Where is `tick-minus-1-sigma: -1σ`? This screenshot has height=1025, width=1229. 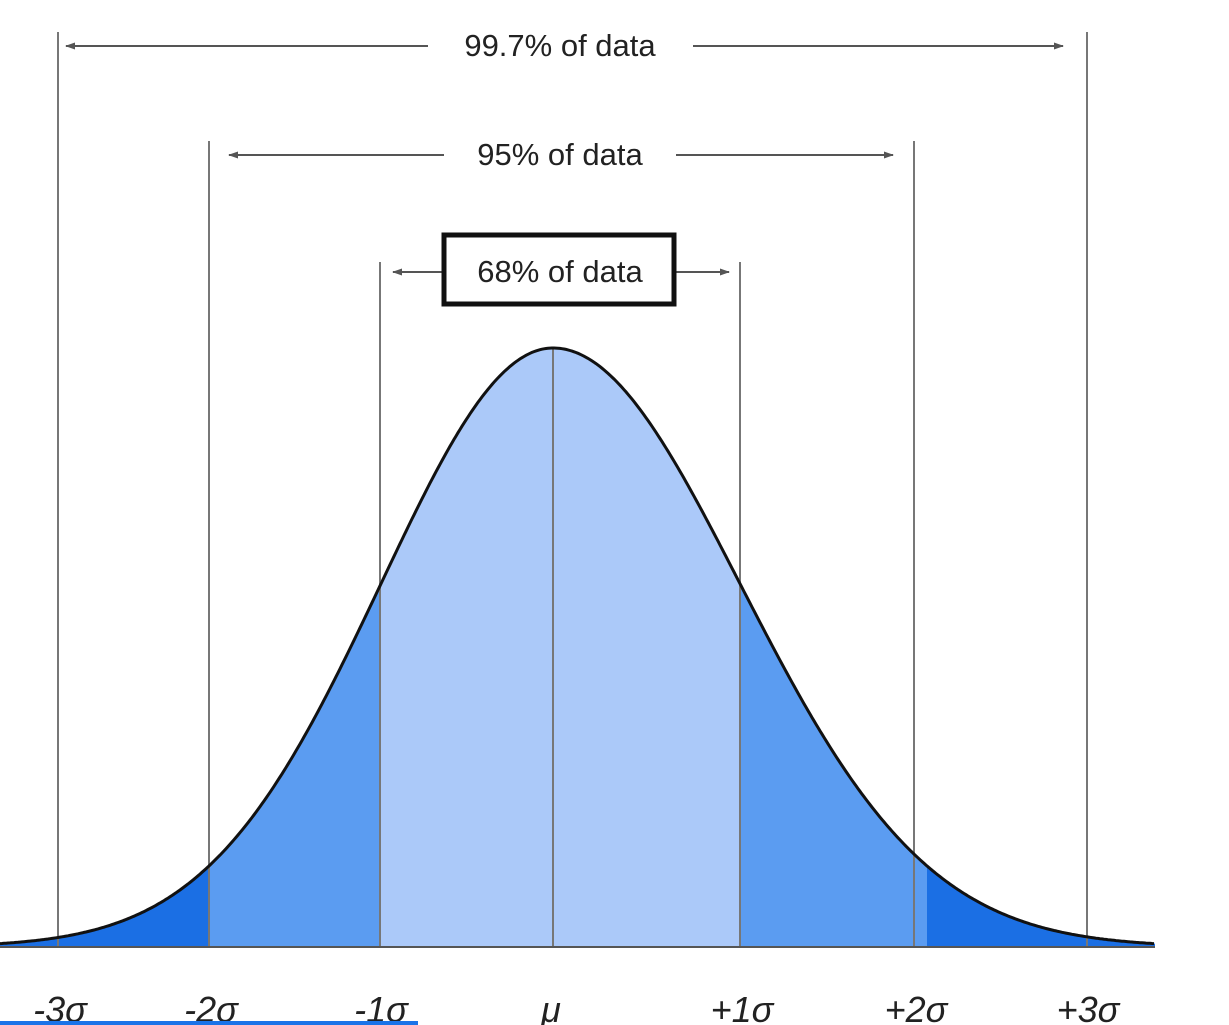
tick-minus-1-sigma: -1σ is located at coordinates (381, 1007).